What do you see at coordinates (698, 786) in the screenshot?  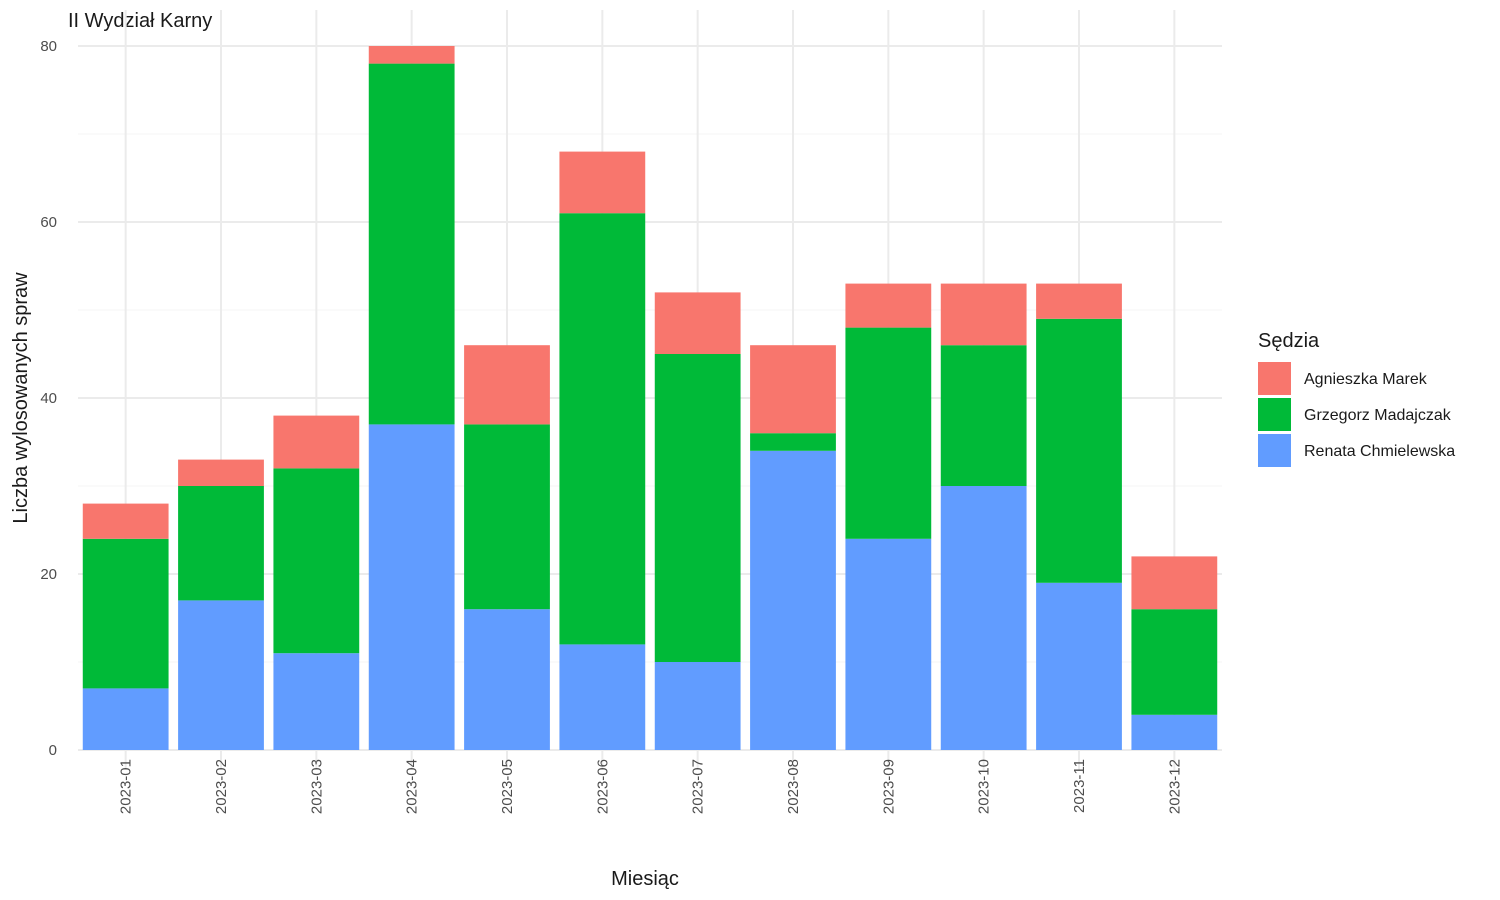 I see `x-tick-label: 2023-07` at bounding box center [698, 786].